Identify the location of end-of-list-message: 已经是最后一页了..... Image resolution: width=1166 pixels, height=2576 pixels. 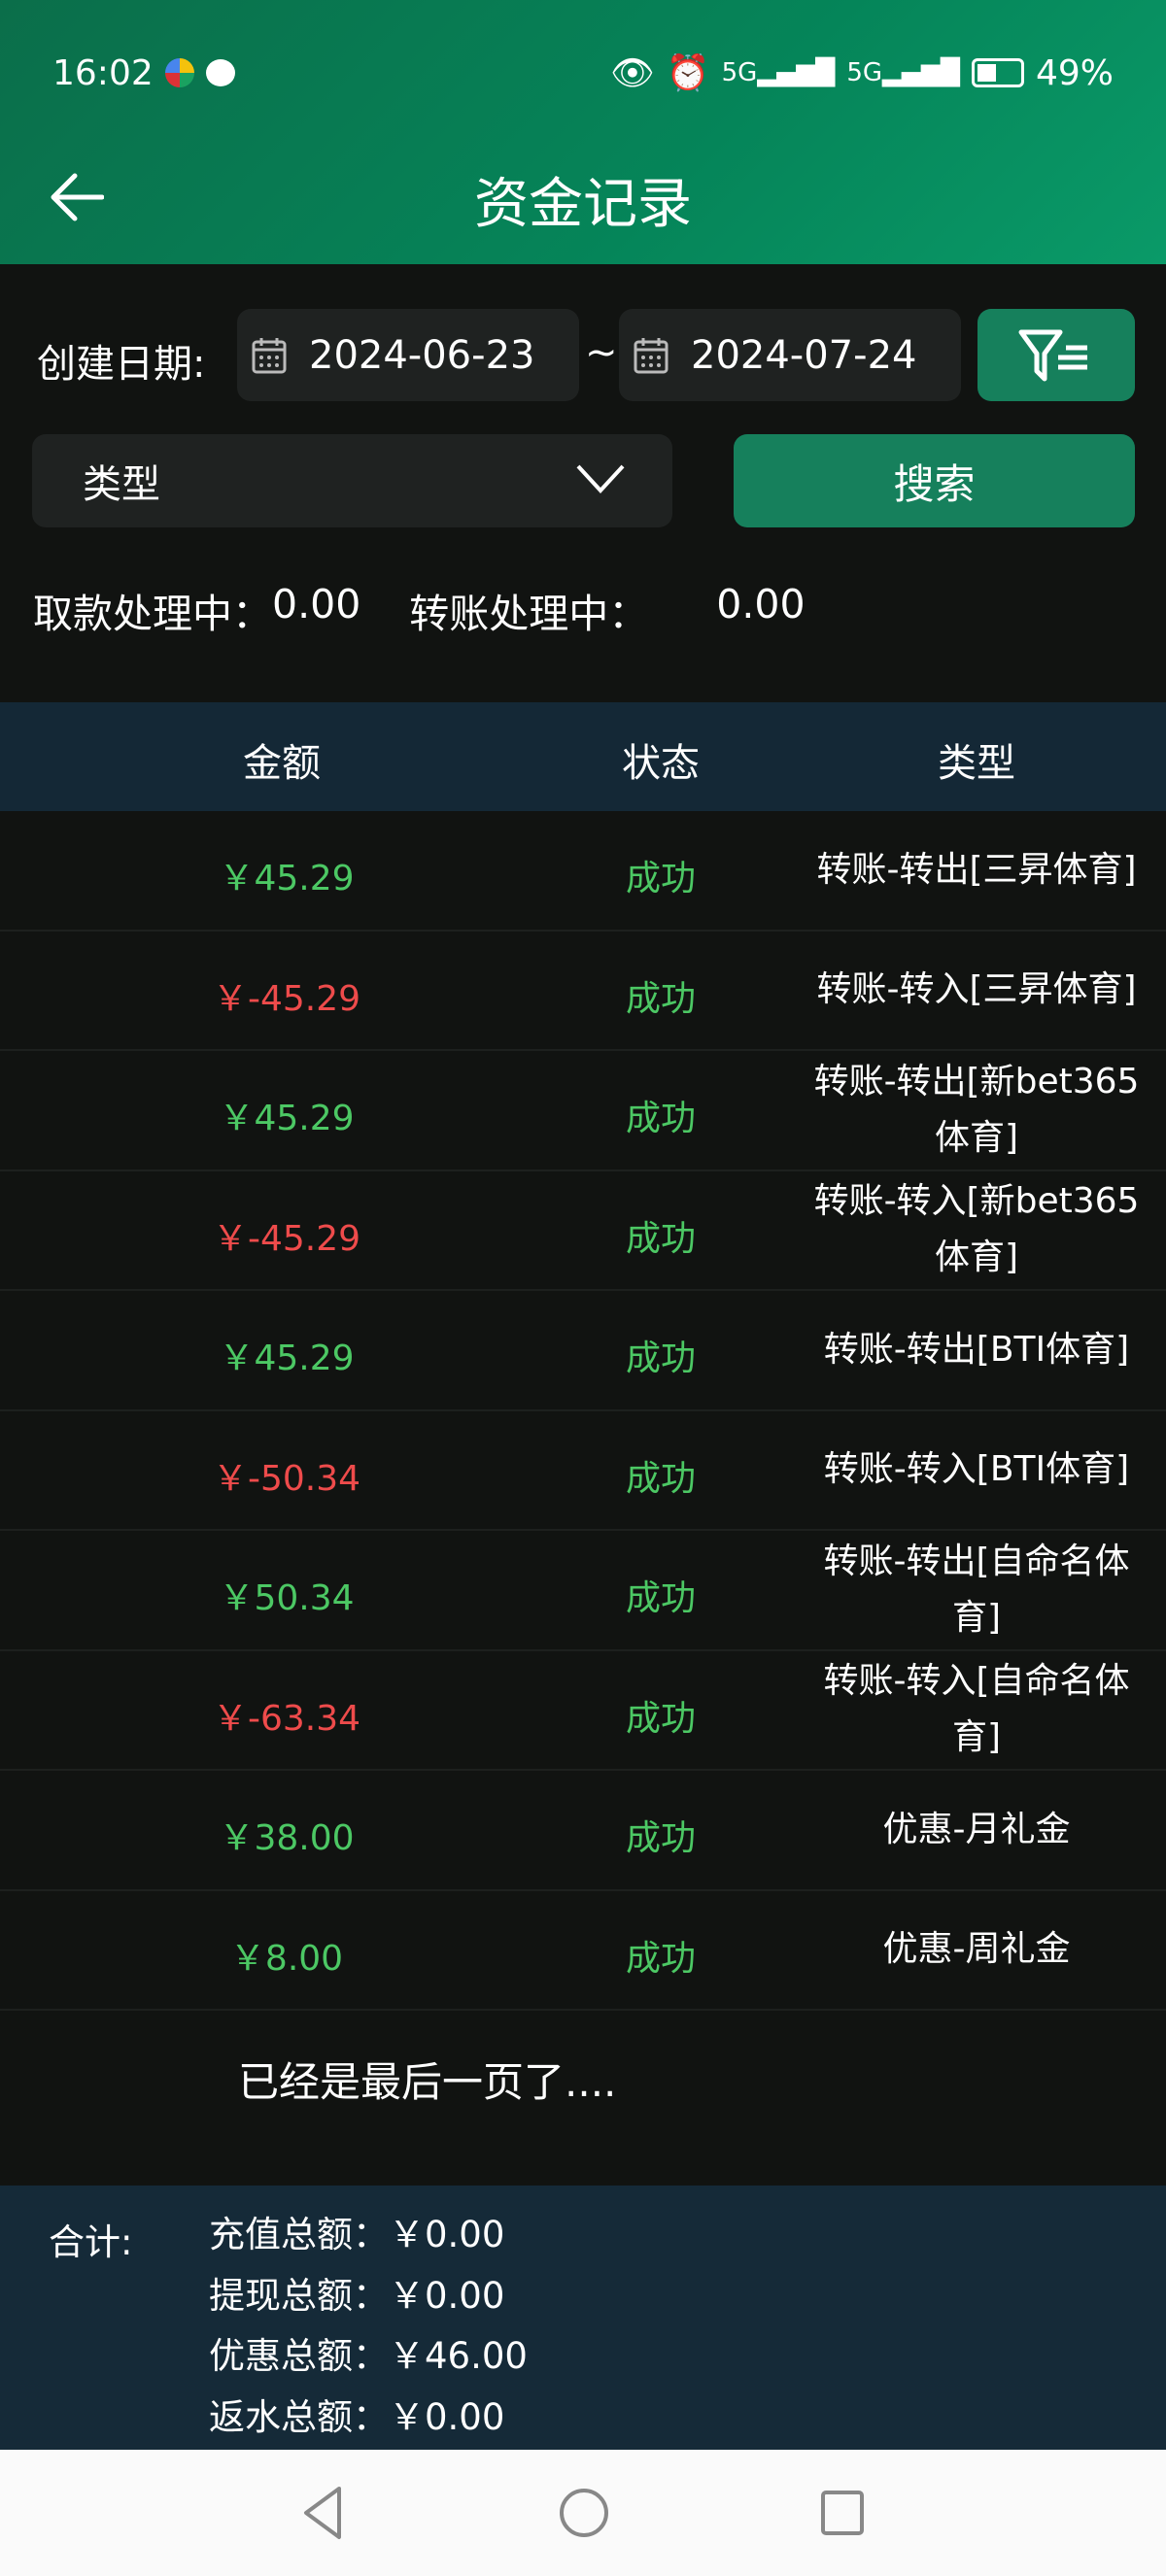
(427, 2082).